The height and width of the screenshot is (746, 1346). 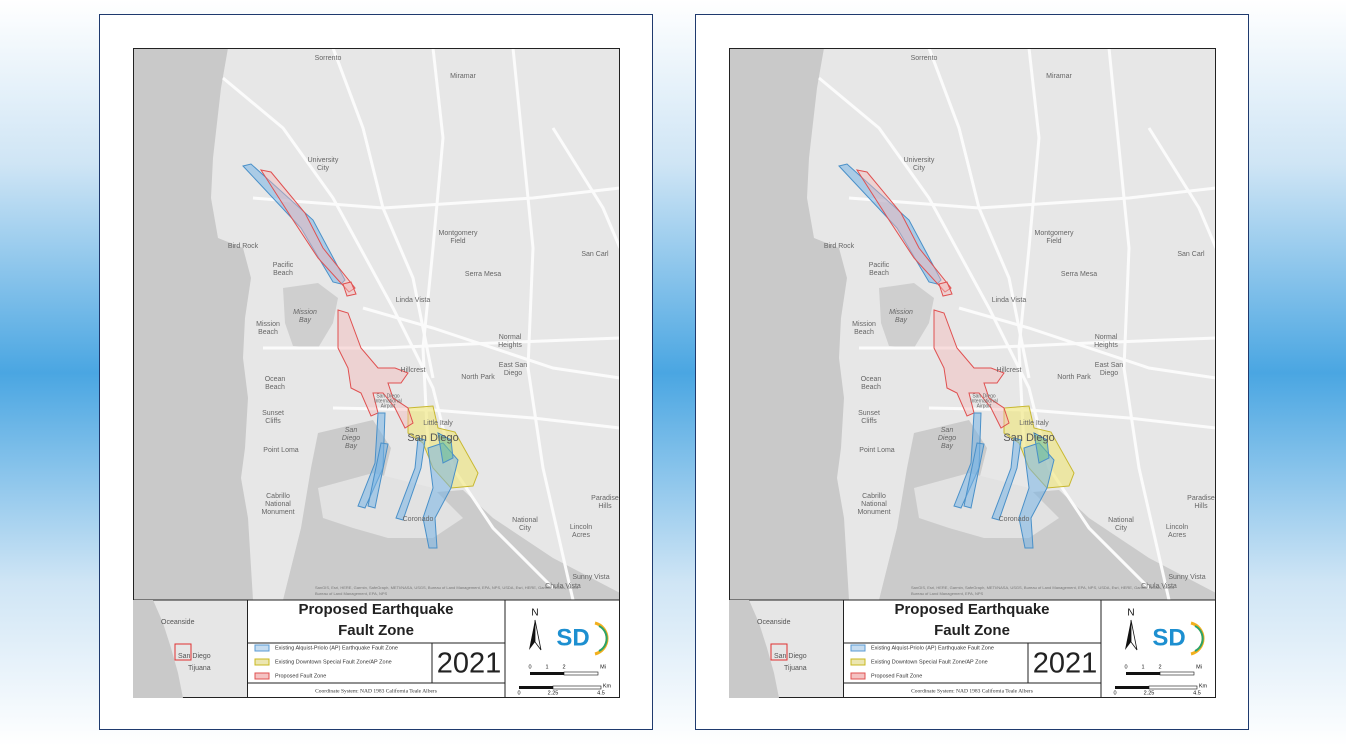 I want to click on place-label: Linda Vista, so click(x=1009, y=300).